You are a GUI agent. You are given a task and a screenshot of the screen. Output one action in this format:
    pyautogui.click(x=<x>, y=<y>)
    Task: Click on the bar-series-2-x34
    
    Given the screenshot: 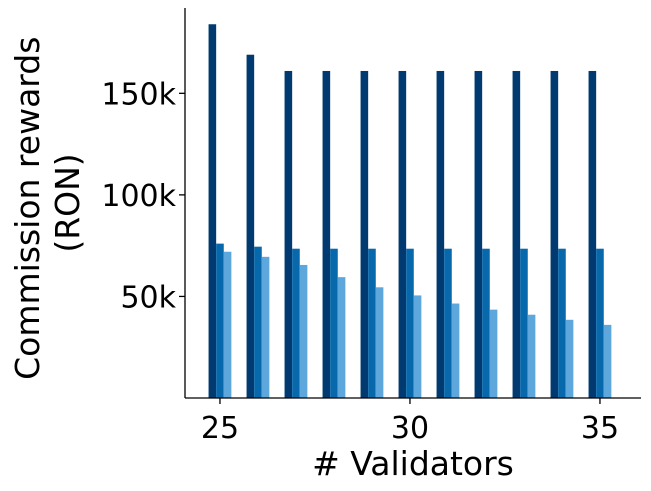 What is the action you would take?
    pyautogui.click(x=562, y=323)
    